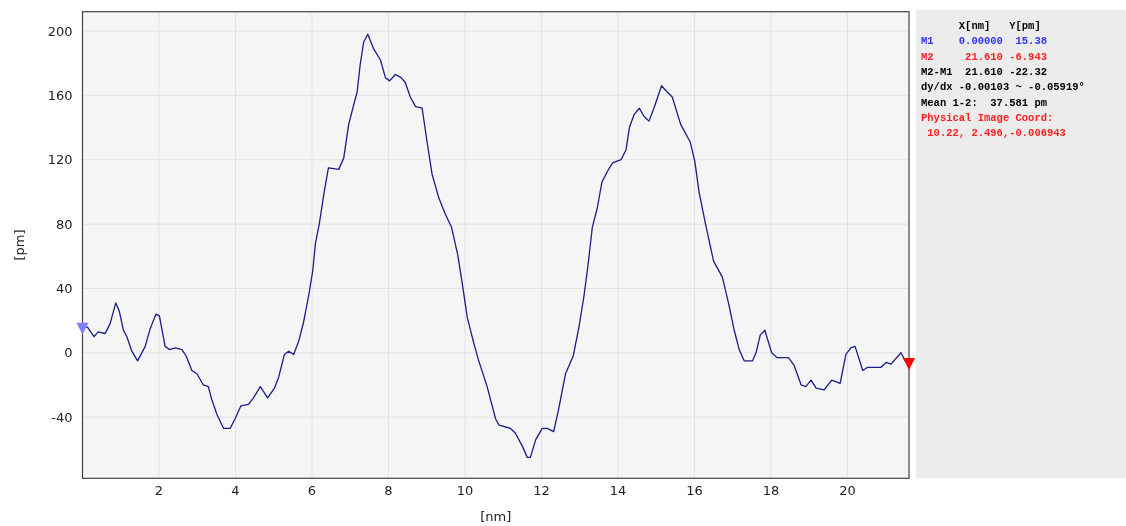 Image resolution: width=1126 pixels, height=526 pixels. I want to click on x-tick-label: 6, so click(312, 491).